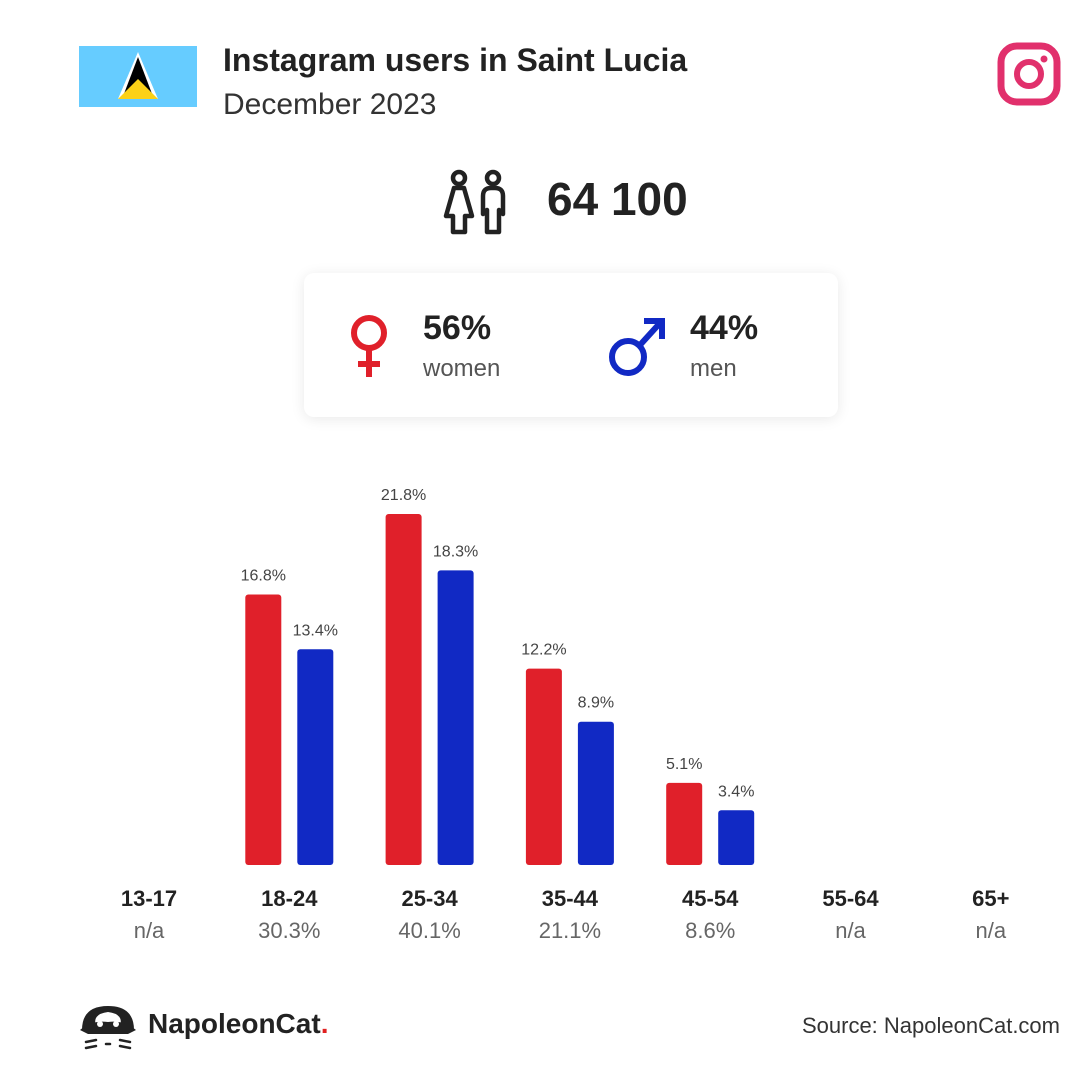 The height and width of the screenshot is (1080, 1080). I want to click on female-symbol-icon, so click(369, 346).